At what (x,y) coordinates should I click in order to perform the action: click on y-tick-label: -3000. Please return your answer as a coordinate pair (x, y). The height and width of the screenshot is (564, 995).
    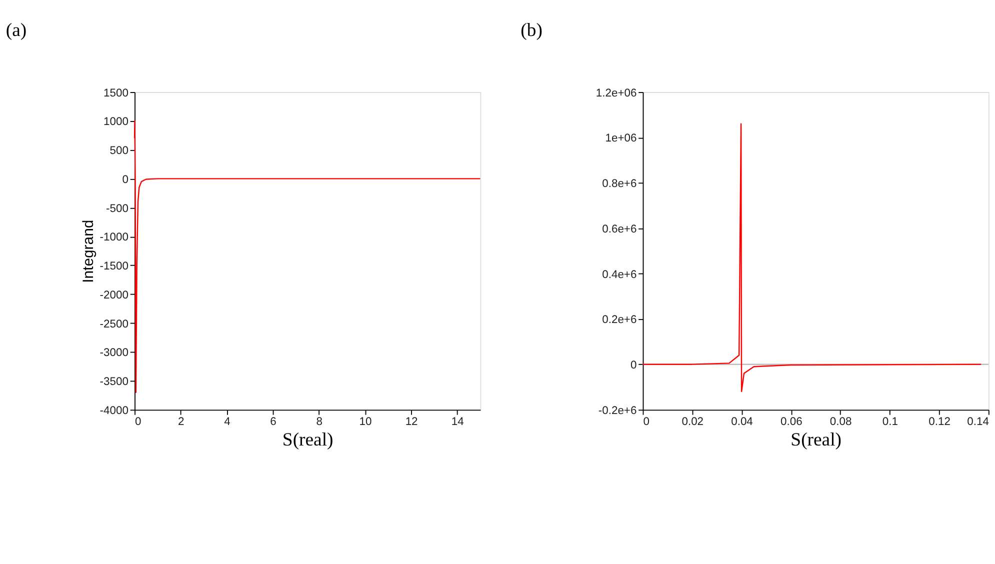
    Looking at the image, I should click on (114, 353).